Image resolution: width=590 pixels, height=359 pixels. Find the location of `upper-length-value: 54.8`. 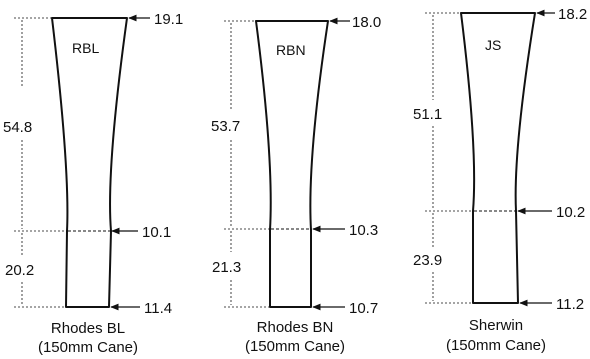

upper-length-value: 54.8 is located at coordinates (17, 127).